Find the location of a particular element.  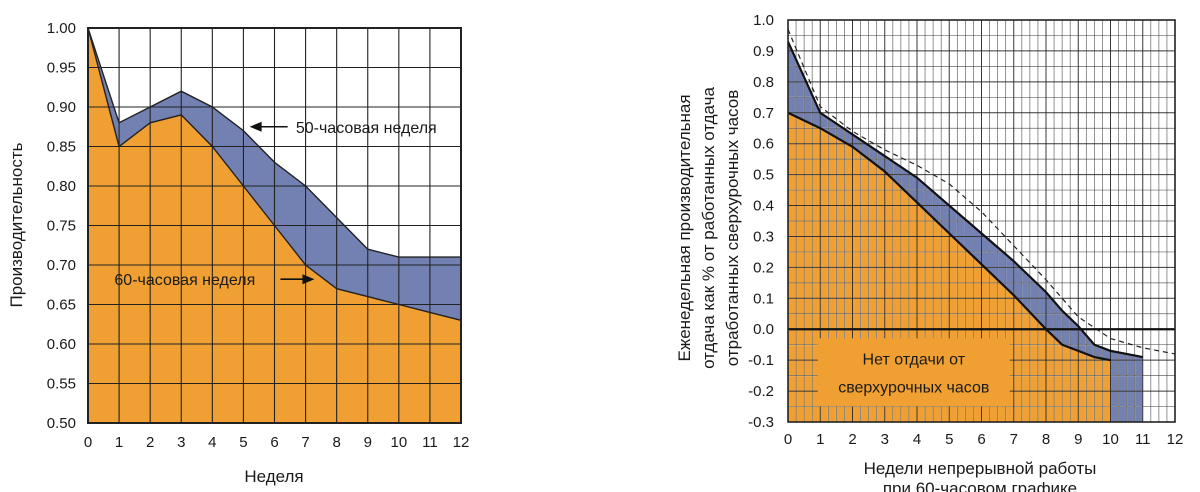

y-tick-label: -0.2 is located at coordinates (761, 391).